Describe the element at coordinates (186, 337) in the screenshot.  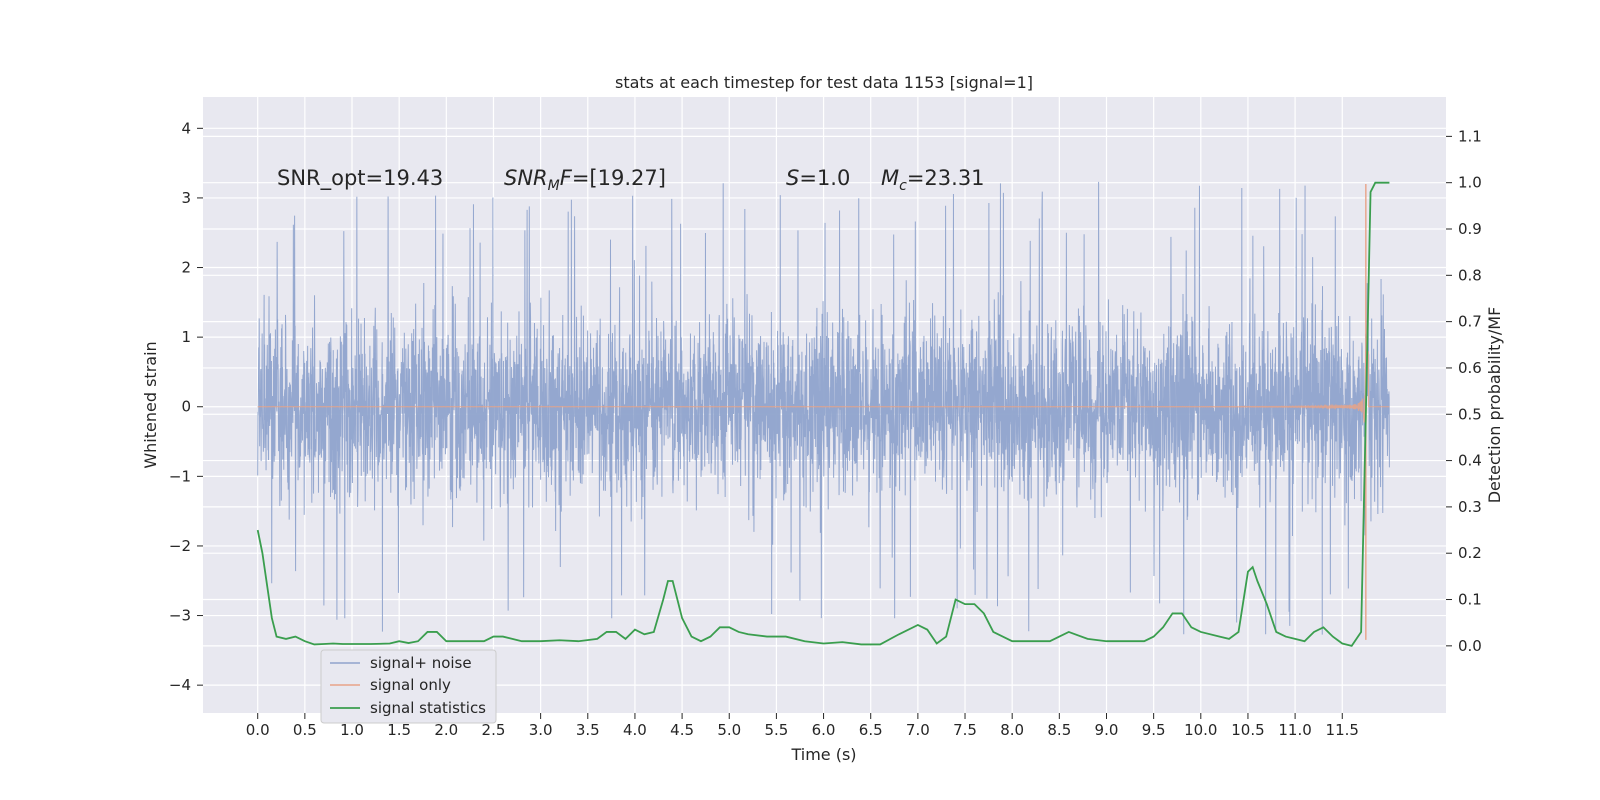
I see `y-tick-label: 1` at that location.